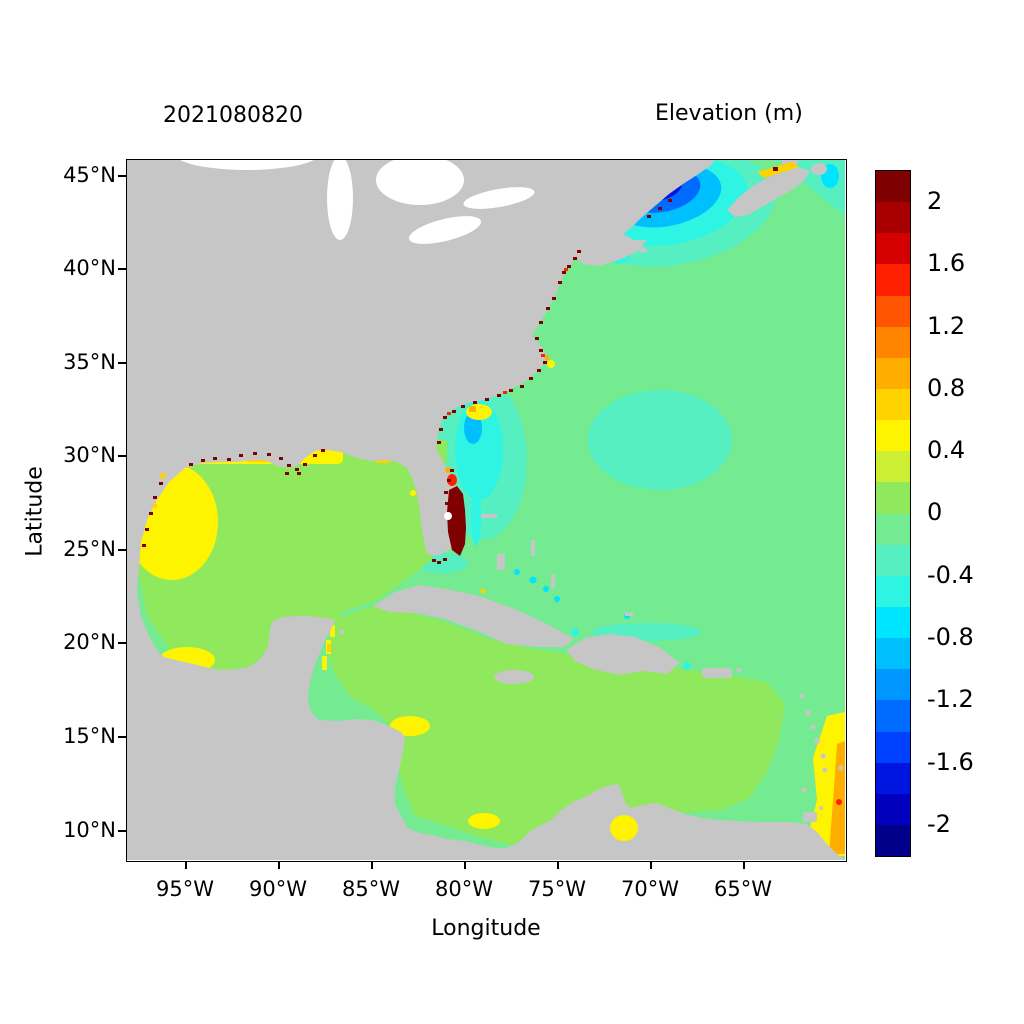 This screenshot has height=1024, width=1024. What do you see at coordinates (841, 768) in the screenshot?
I see `land-barbados` at bounding box center [841, 768].